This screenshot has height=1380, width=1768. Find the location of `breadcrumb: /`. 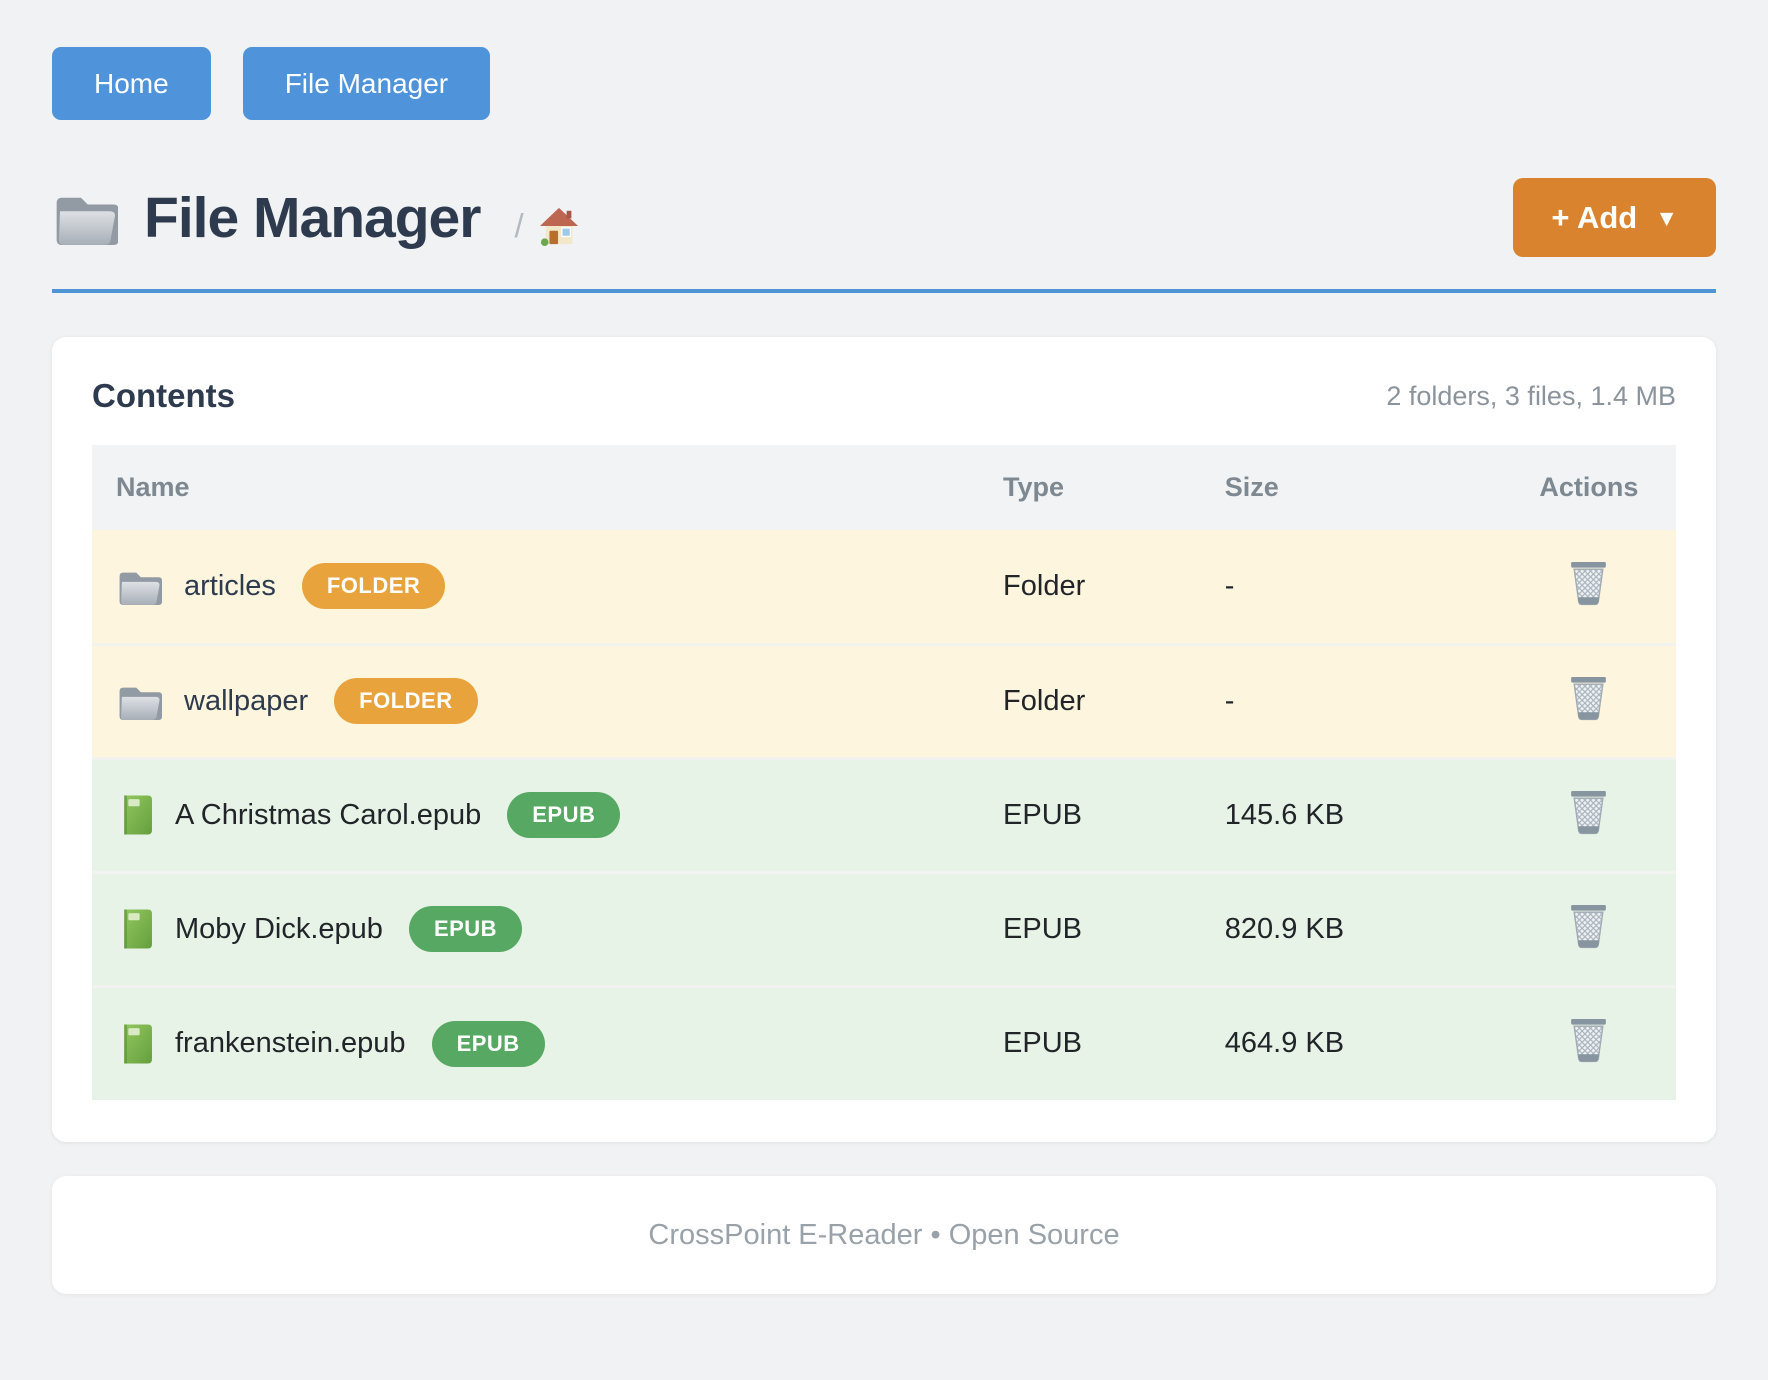

breadcrumb: / is located at coordinates (546, 226).